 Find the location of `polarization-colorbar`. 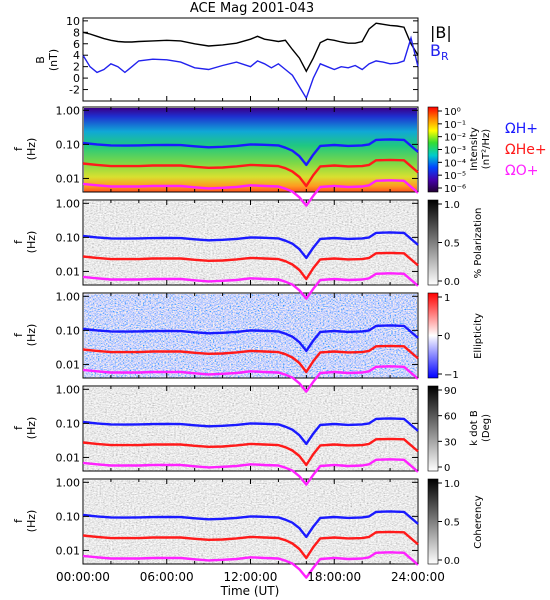

polarization-colorbar is located at coordinates (433, 242).